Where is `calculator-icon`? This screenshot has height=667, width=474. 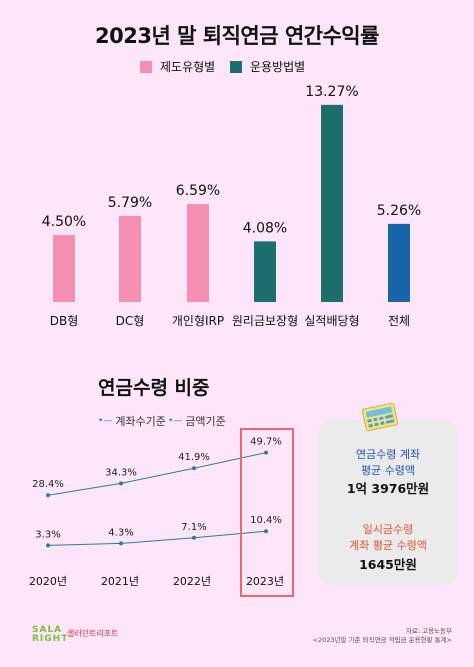 calculator-icon is located at coordinates (380, 417).